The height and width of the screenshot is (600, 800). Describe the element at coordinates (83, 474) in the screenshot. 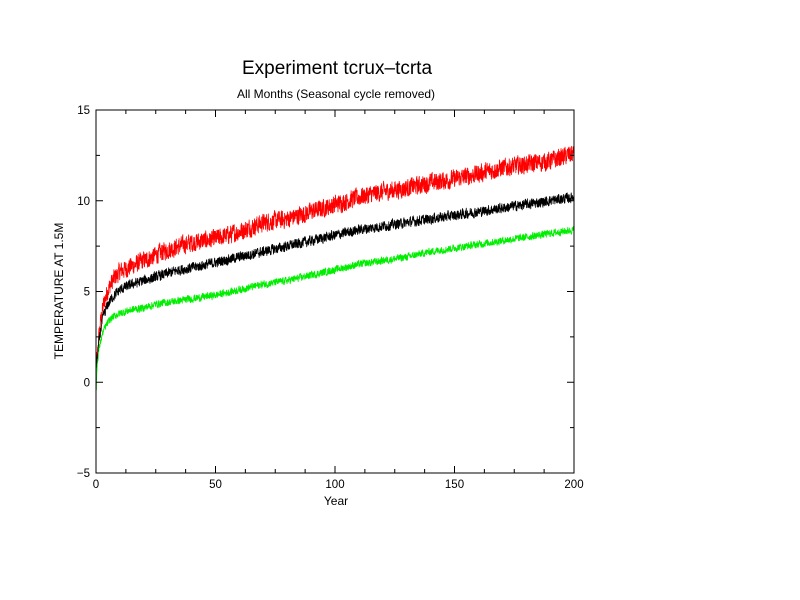

I see `y-tick-label: −5` at that location.